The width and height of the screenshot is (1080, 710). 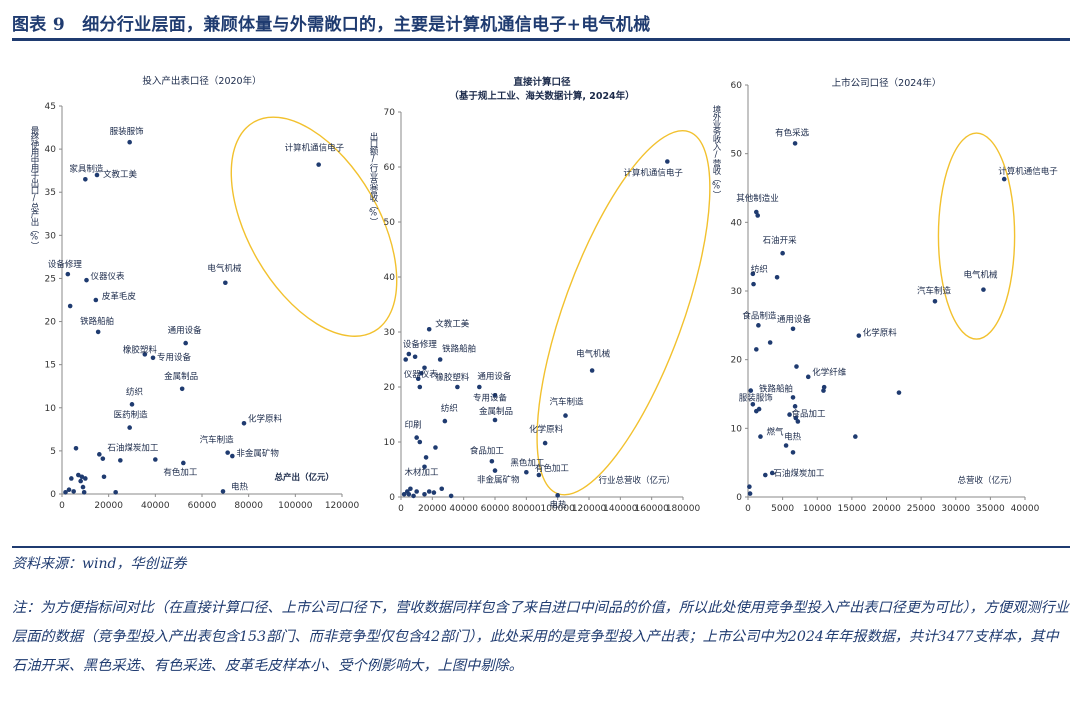 I want to click on source-text: 资料来源：wind，华创证券, so click(x=99, y=564).